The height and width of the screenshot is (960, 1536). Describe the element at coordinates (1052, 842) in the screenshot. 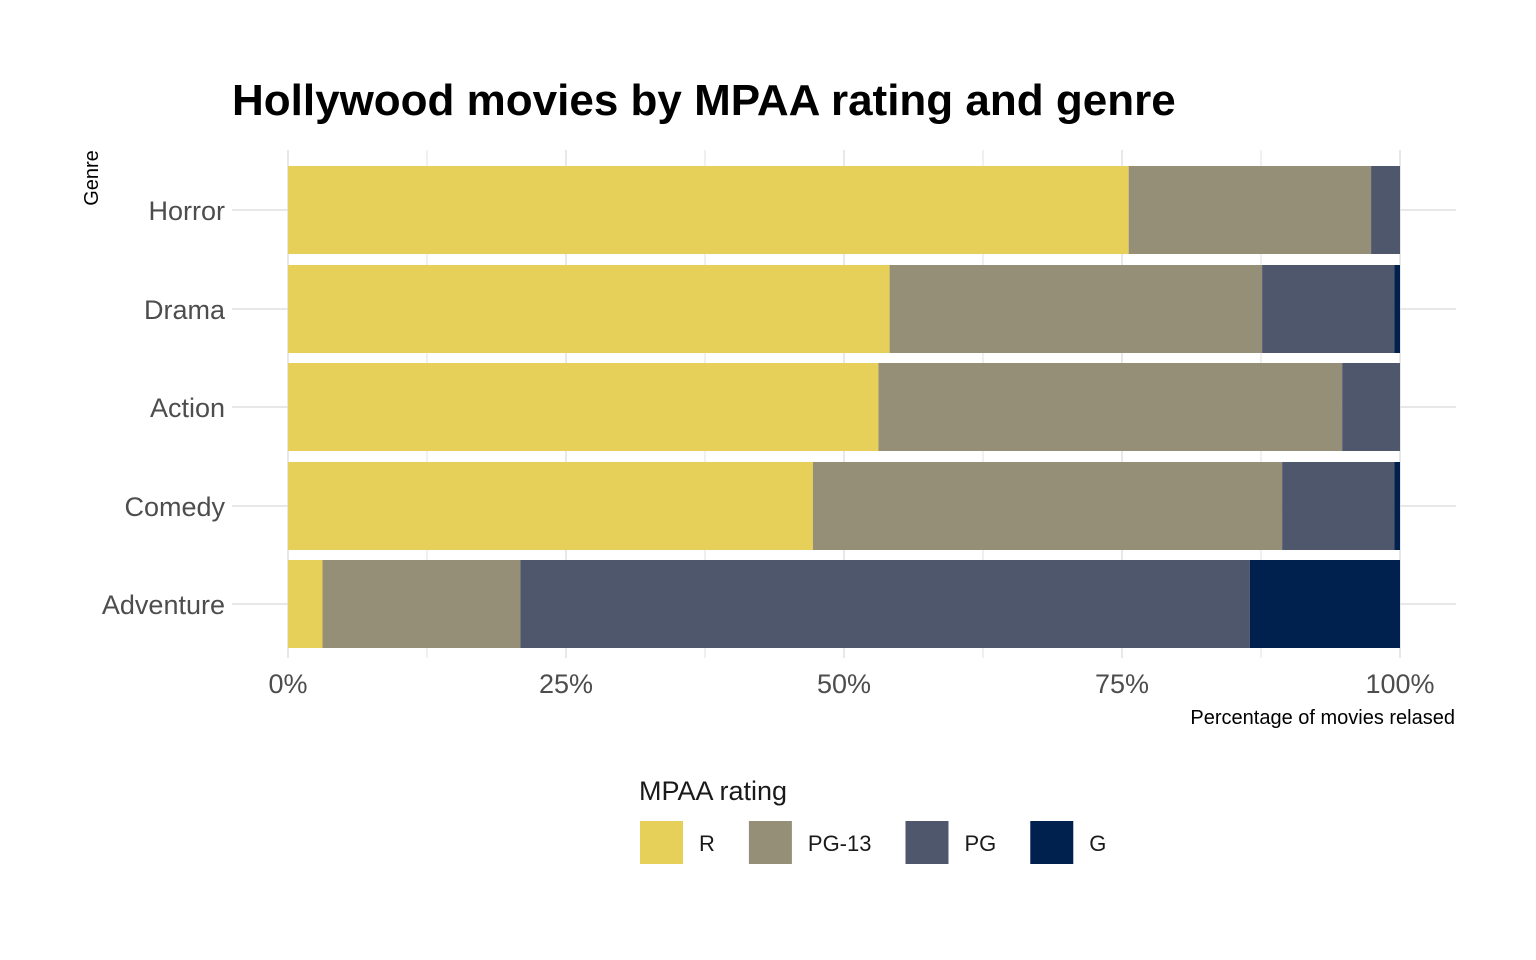

I see `legend-swatch-g` at that location.